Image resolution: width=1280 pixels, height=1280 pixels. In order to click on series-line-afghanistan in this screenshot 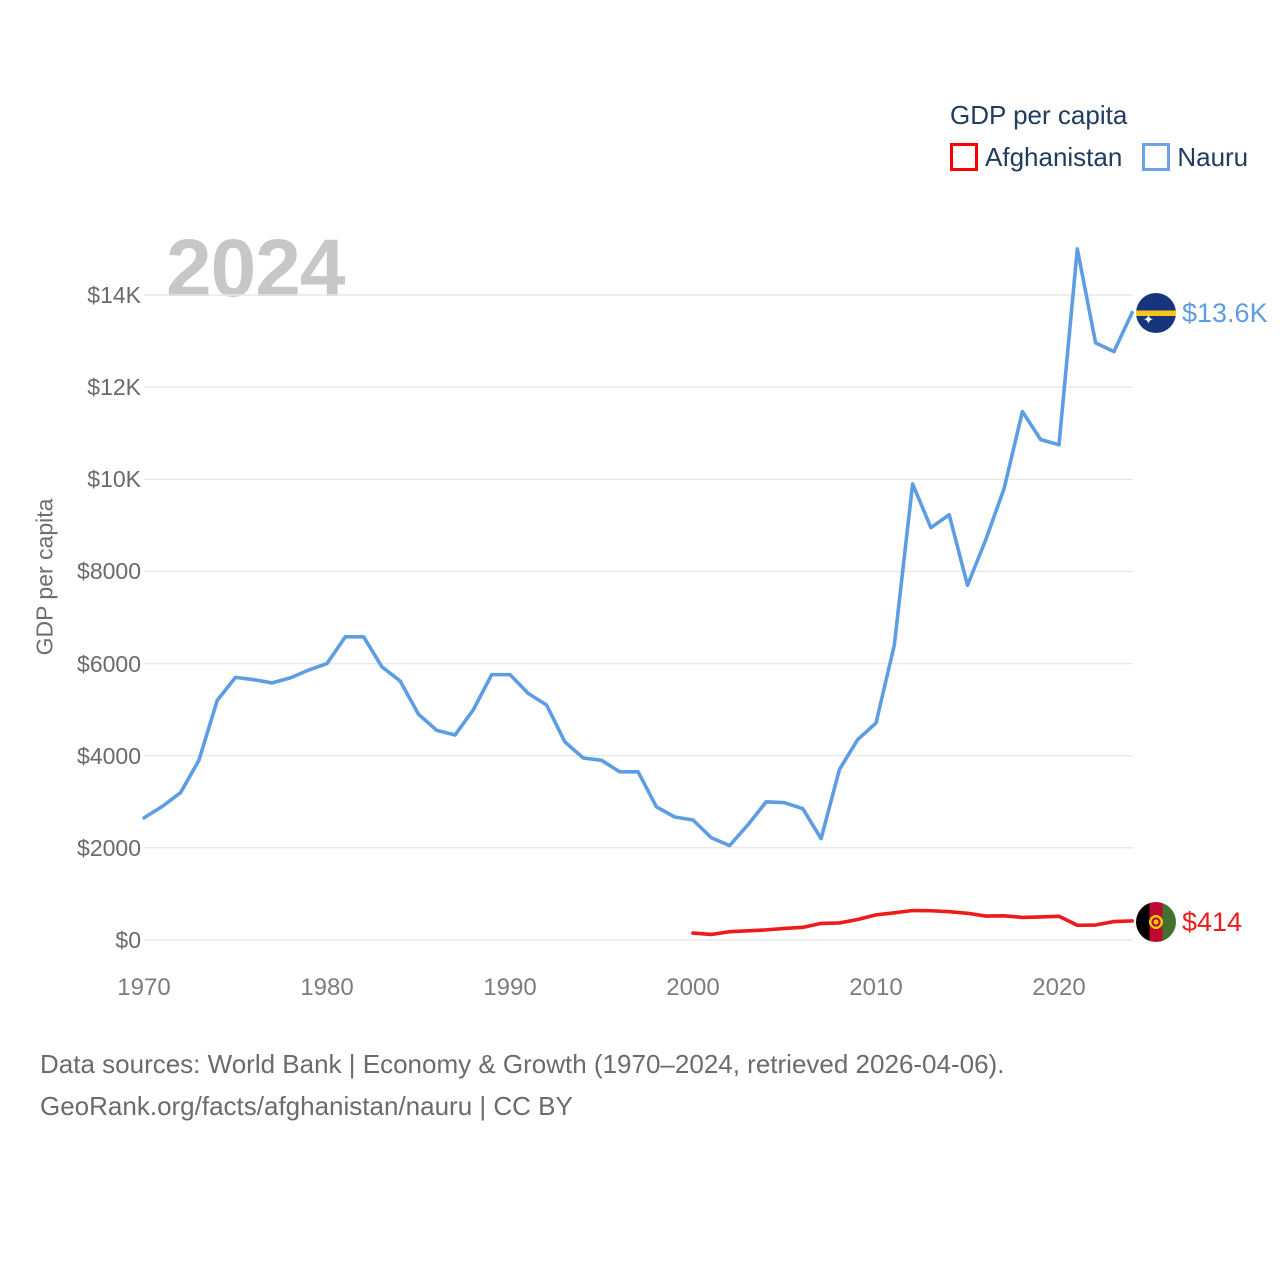, I will do `click(912, 922)`.